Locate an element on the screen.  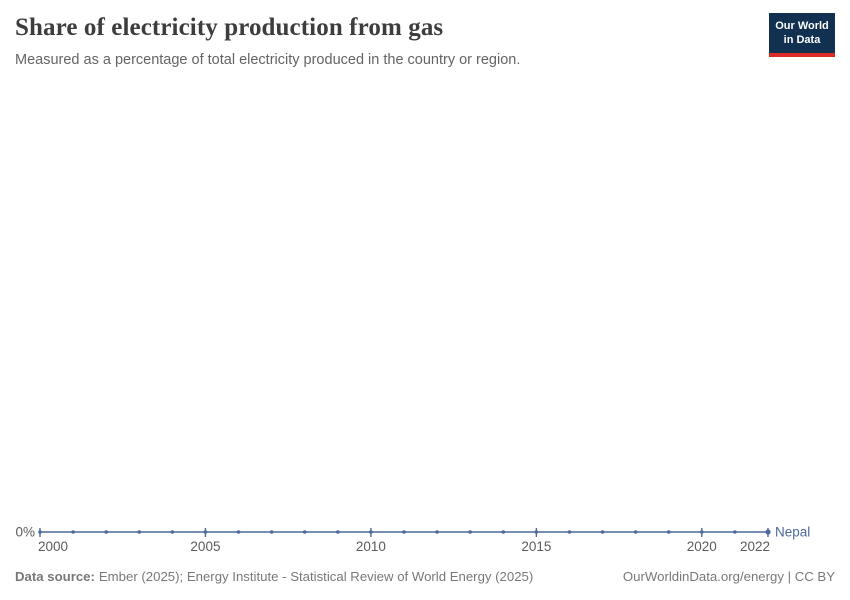
owid-logo: Our World in Data is located at coordinates (802, 35).